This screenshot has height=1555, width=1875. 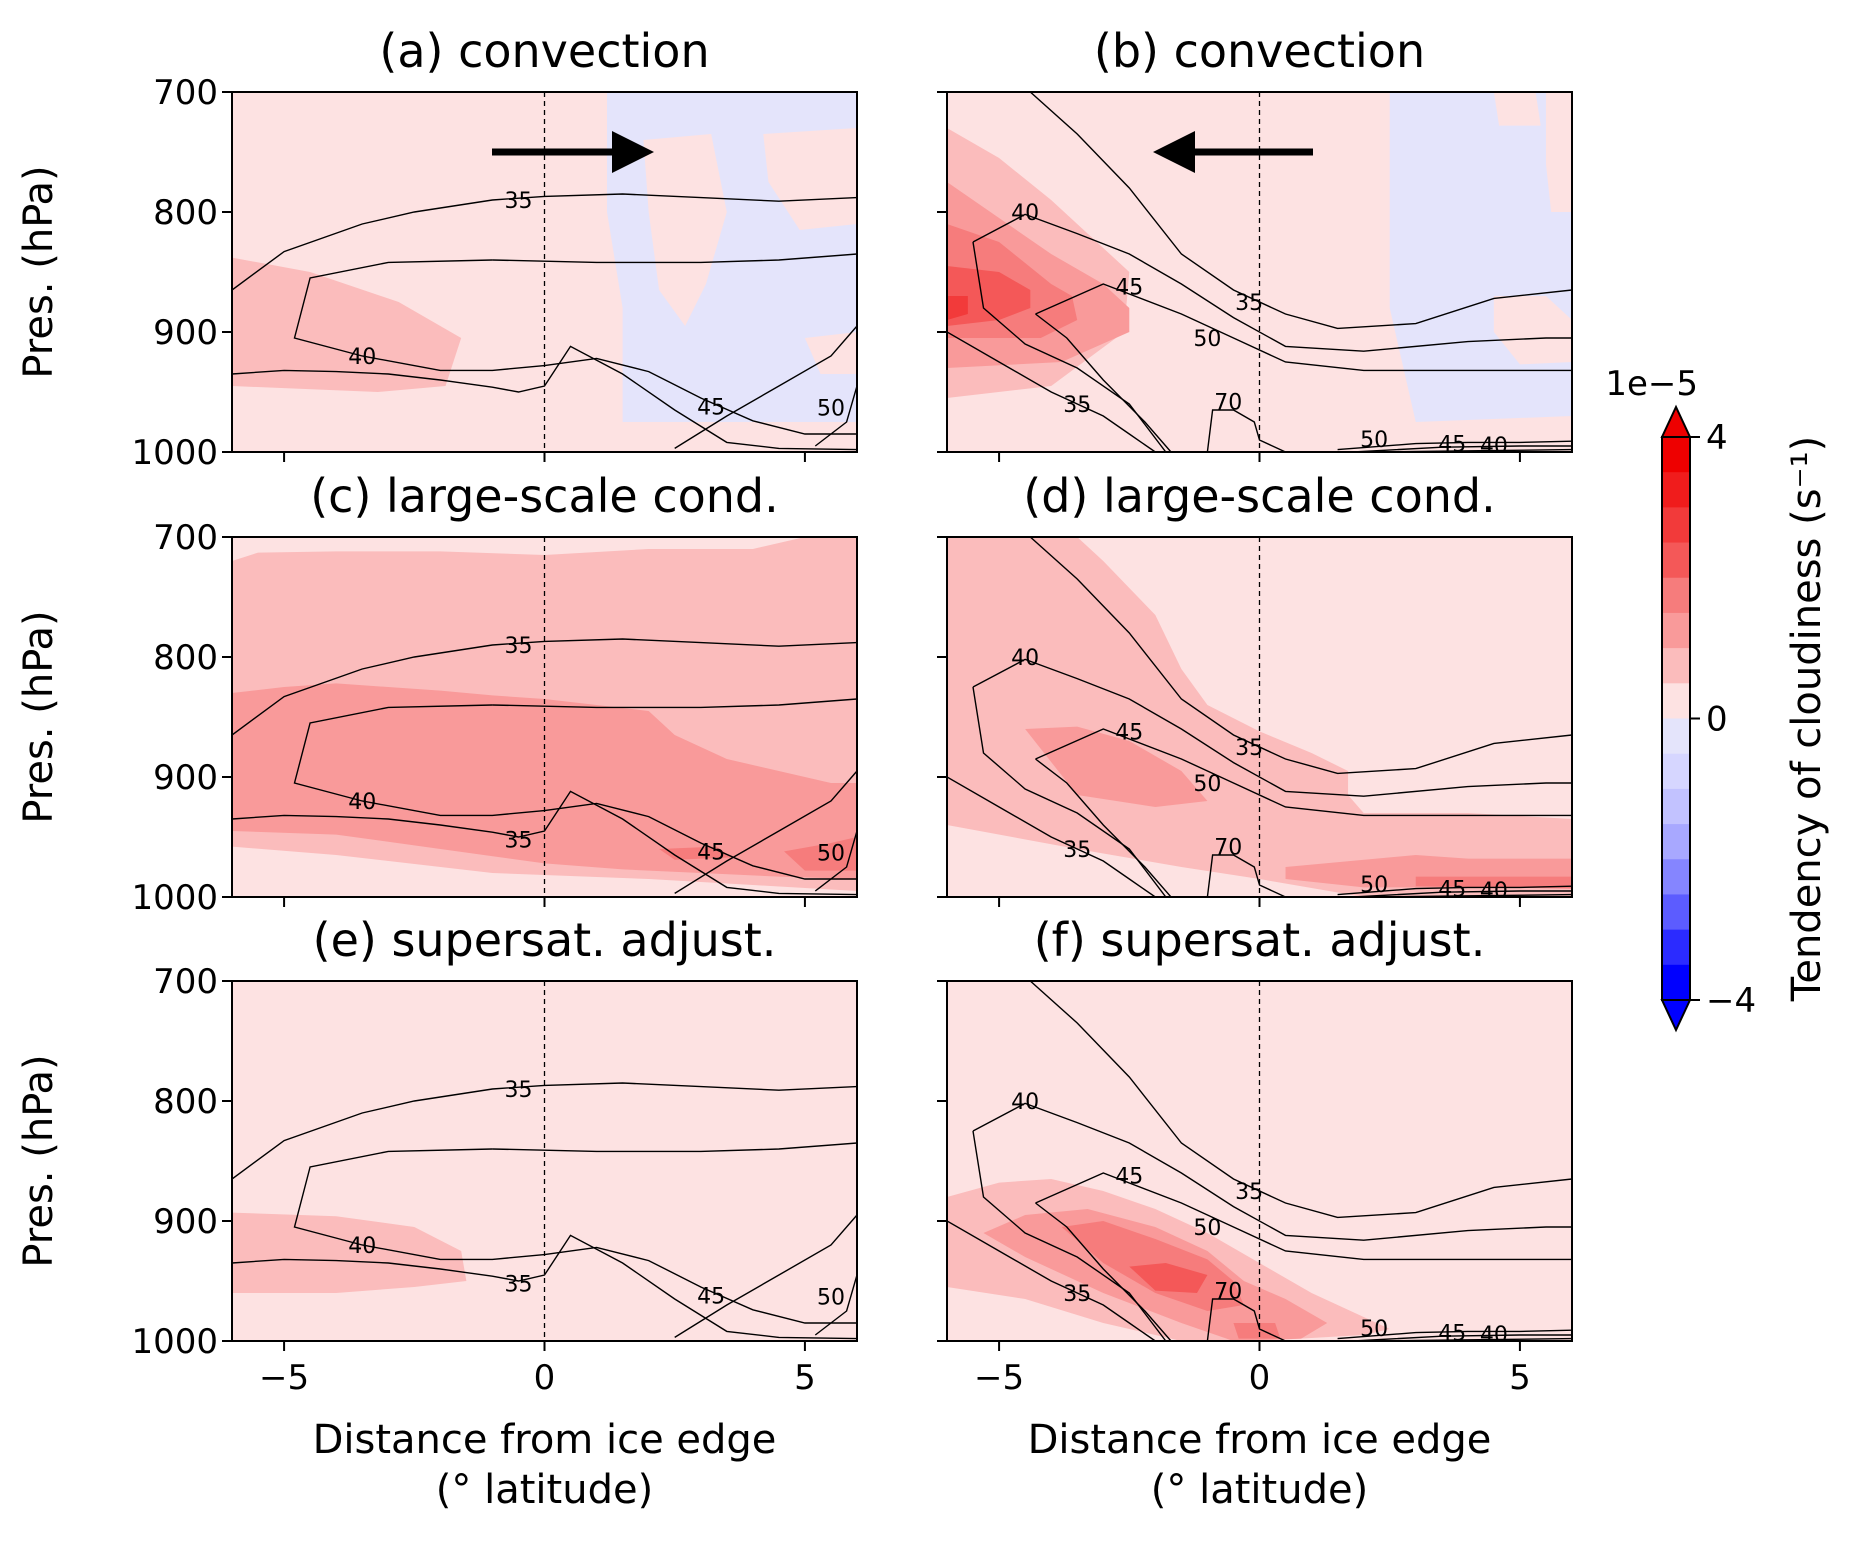 What do you see at coordinates (1228, 403) in the screenshot?
I see `contour-label-group: 70` at bounding box center [1228, 403].